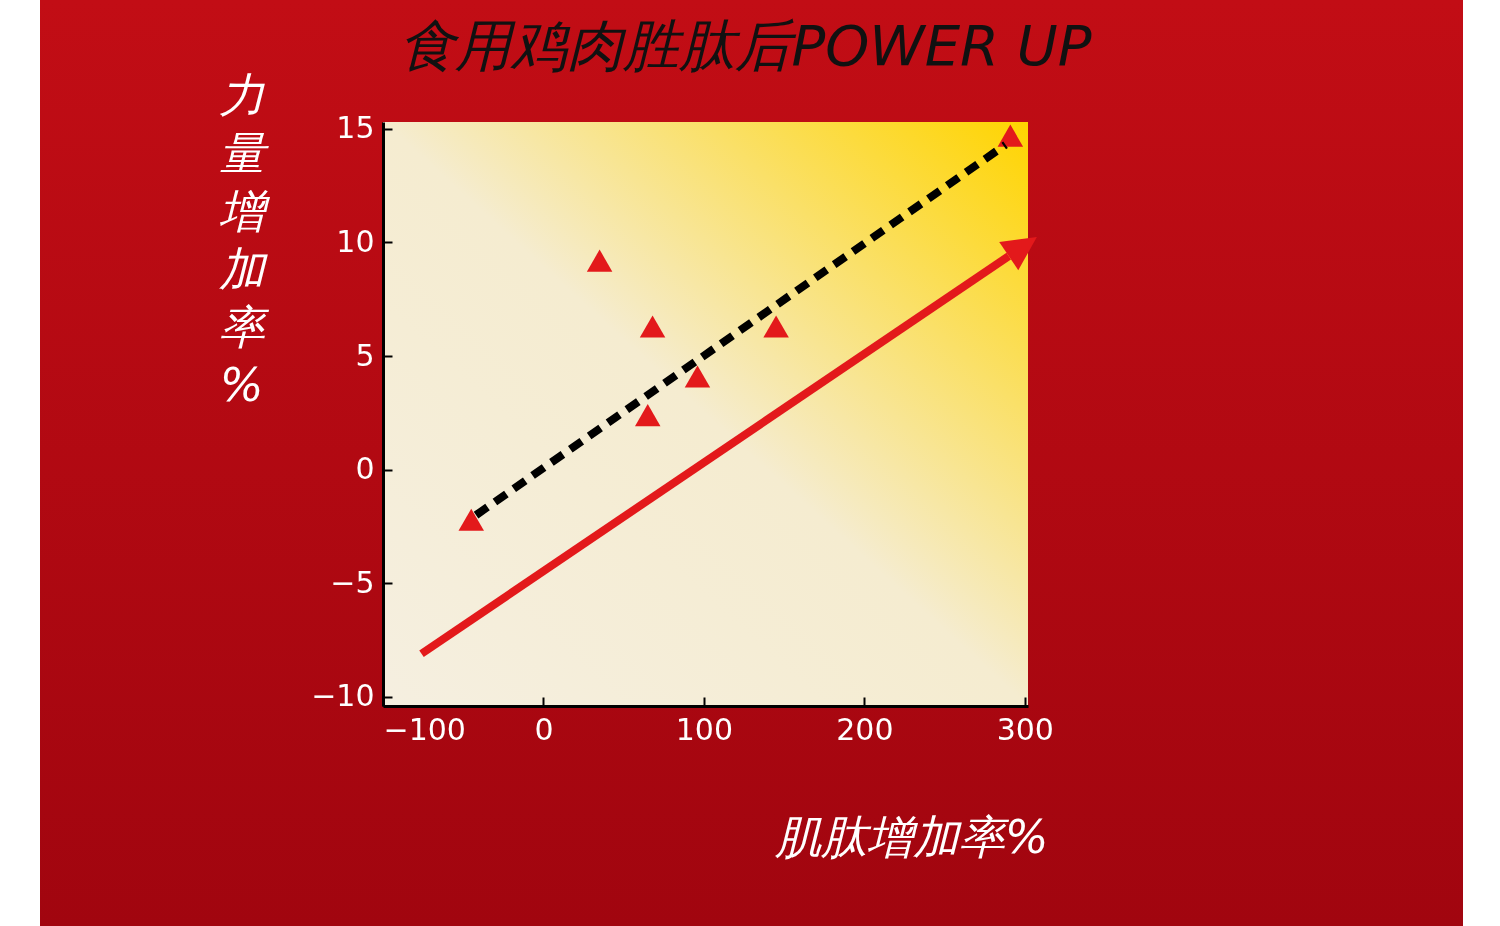  I want to click on y-tick-label: 10, so click(355, 241).